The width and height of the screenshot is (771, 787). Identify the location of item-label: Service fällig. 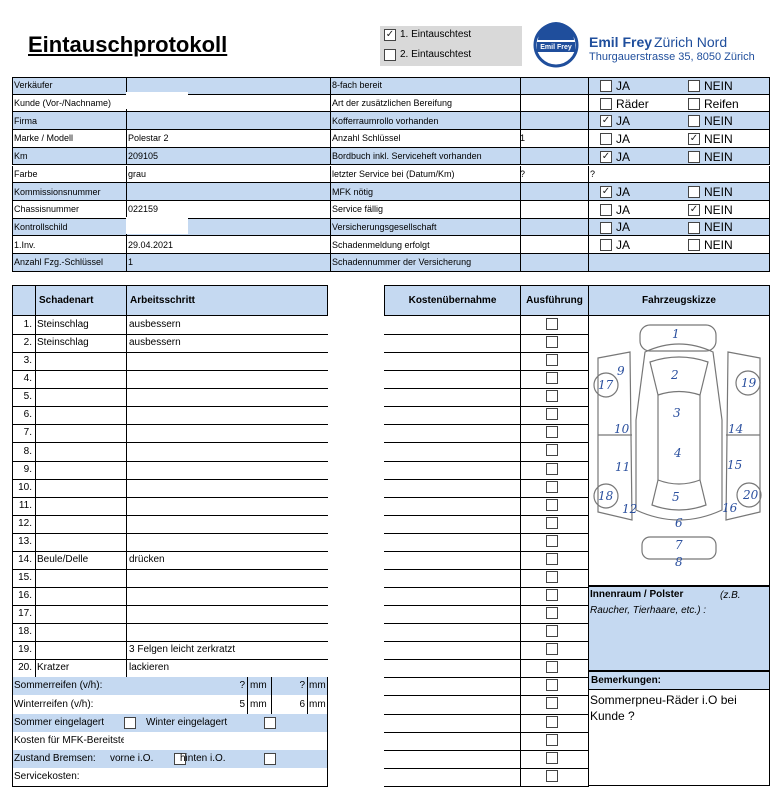
(358, 209).